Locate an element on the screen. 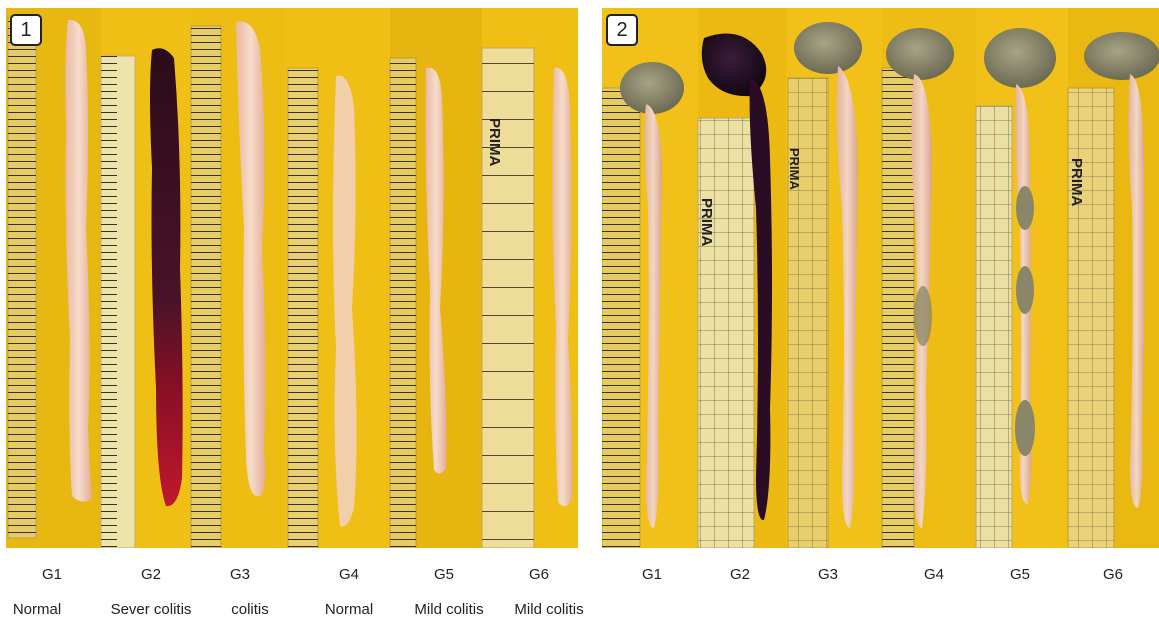 This screenshot has height=624, width=1159. label-condition-p1-g4: Normal is located at coordinates (349, 609).